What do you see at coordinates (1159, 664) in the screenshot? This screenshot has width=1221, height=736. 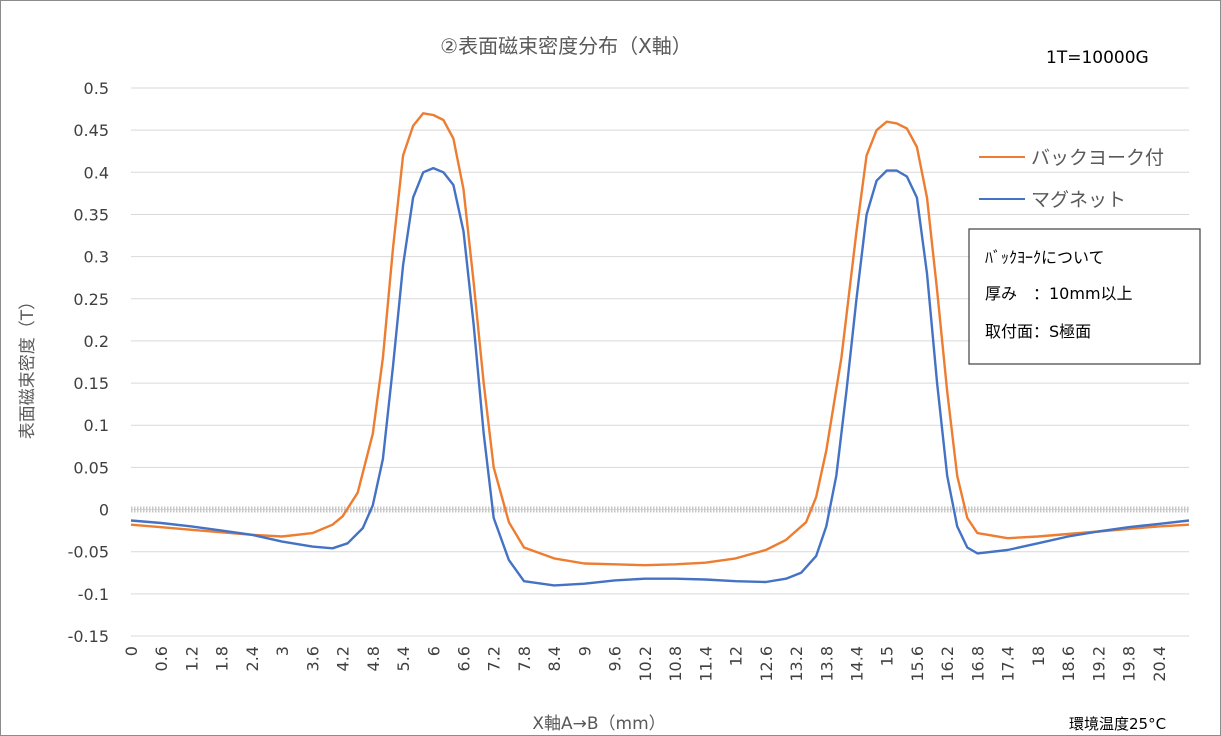 I see `x-tick-label: 20.4` at bounding box center [1159, 664].